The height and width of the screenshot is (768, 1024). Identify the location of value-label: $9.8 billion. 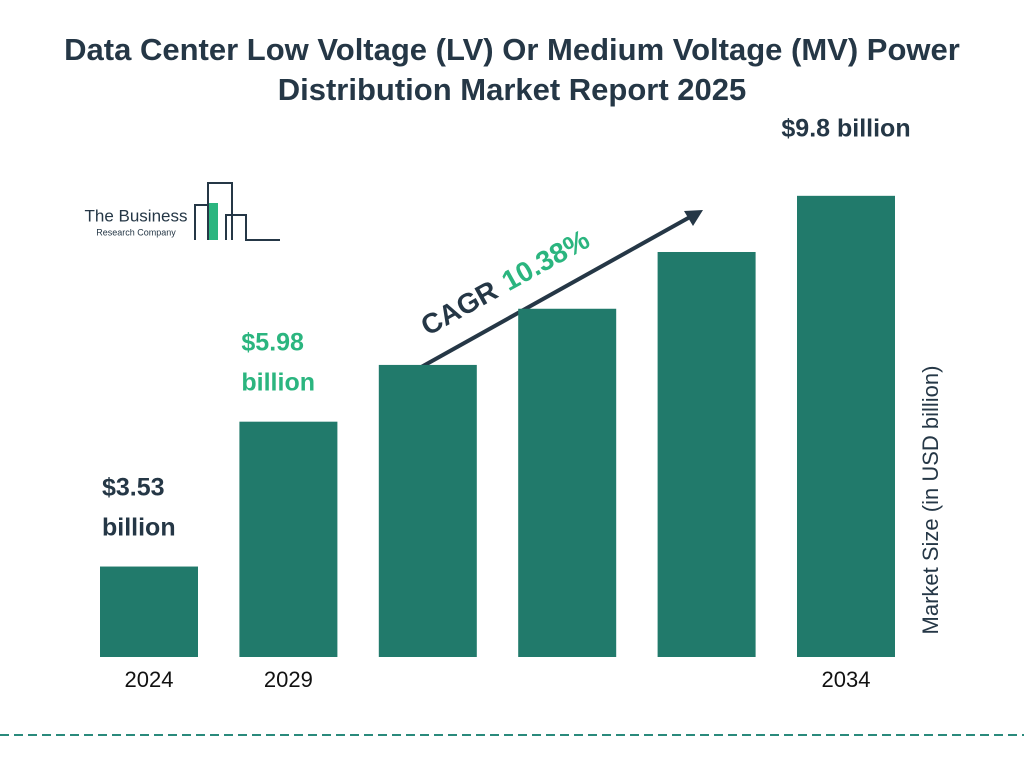
(845, 128).